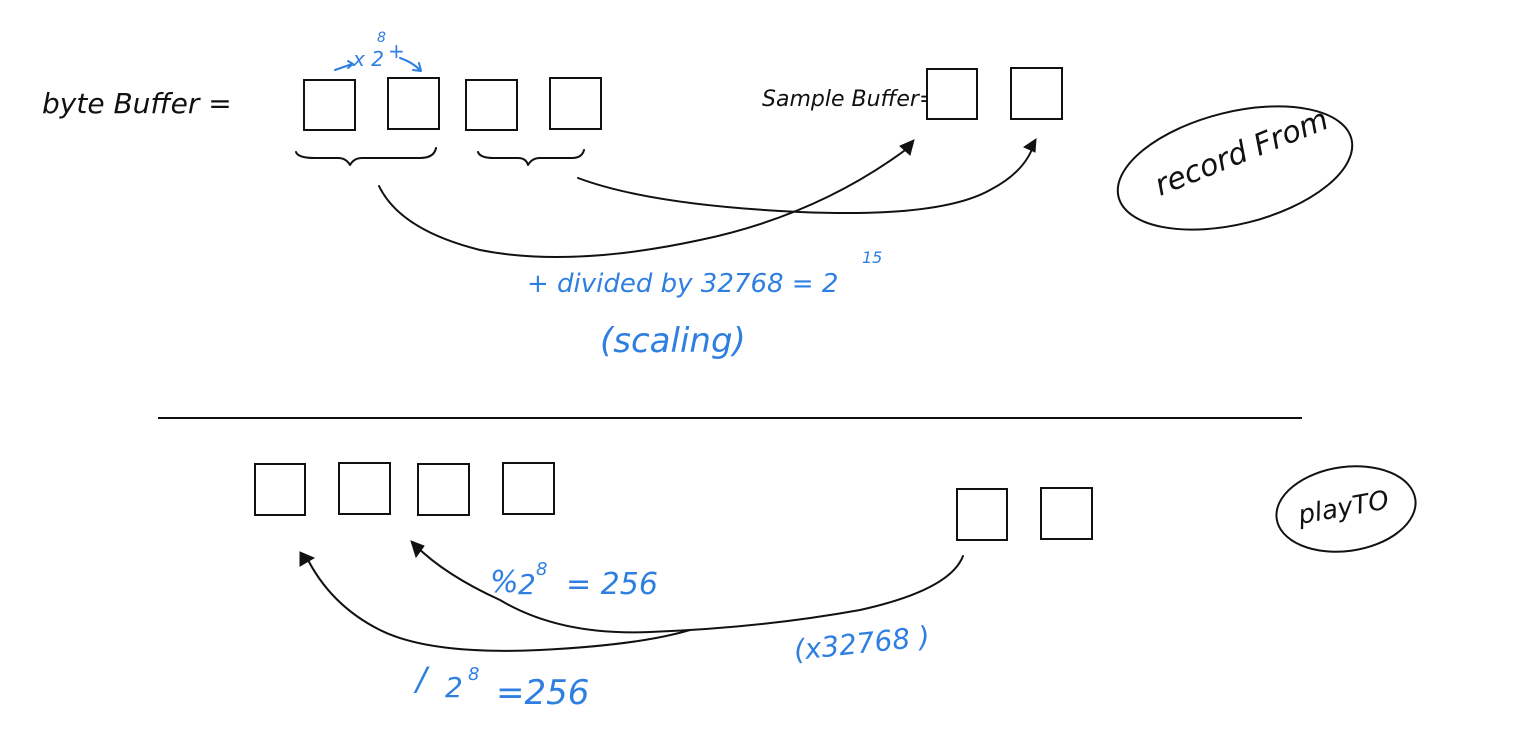  Describe the element at coordinates (343, 67) in the screenshot. I see `shift-arrow-left` at that location.